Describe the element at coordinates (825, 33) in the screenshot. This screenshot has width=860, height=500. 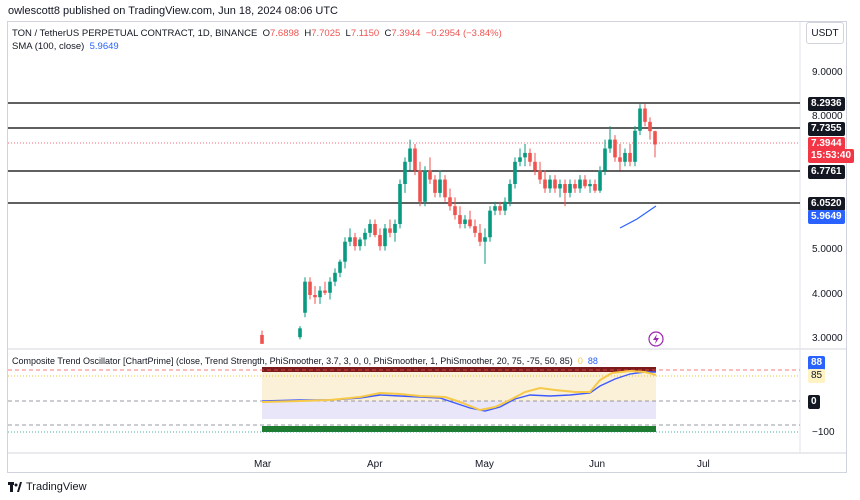
I see `currency-button: USDT` at that location.